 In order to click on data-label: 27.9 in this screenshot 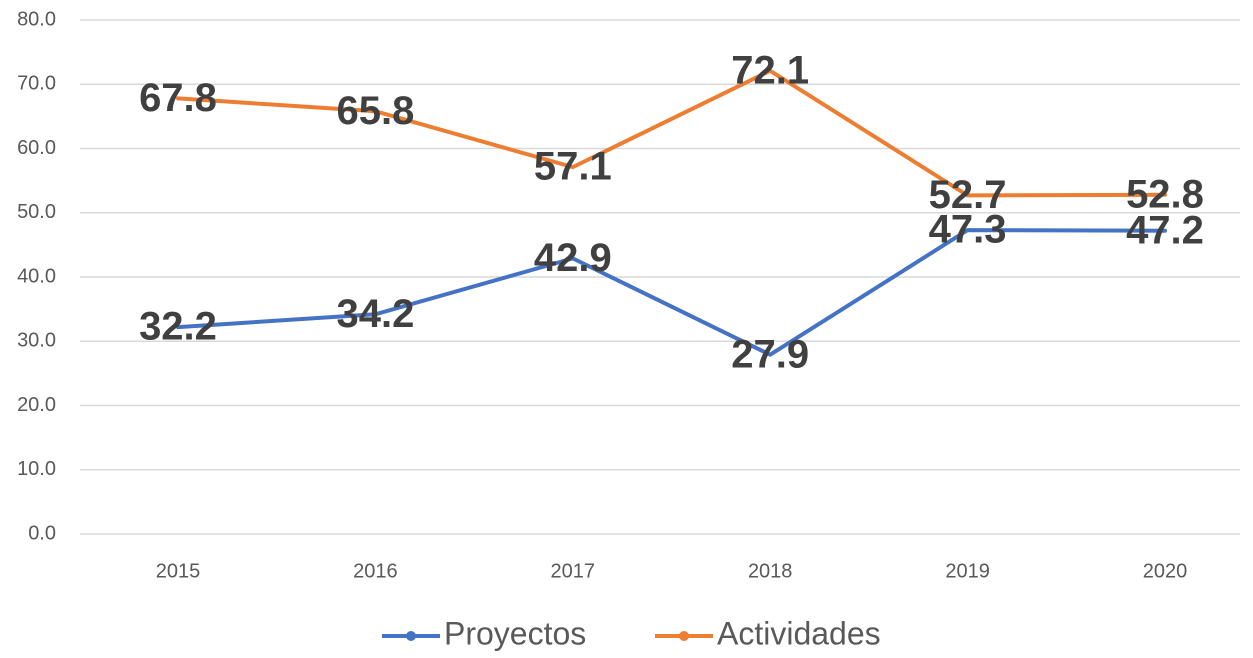, I will do `click(770, 354)`.